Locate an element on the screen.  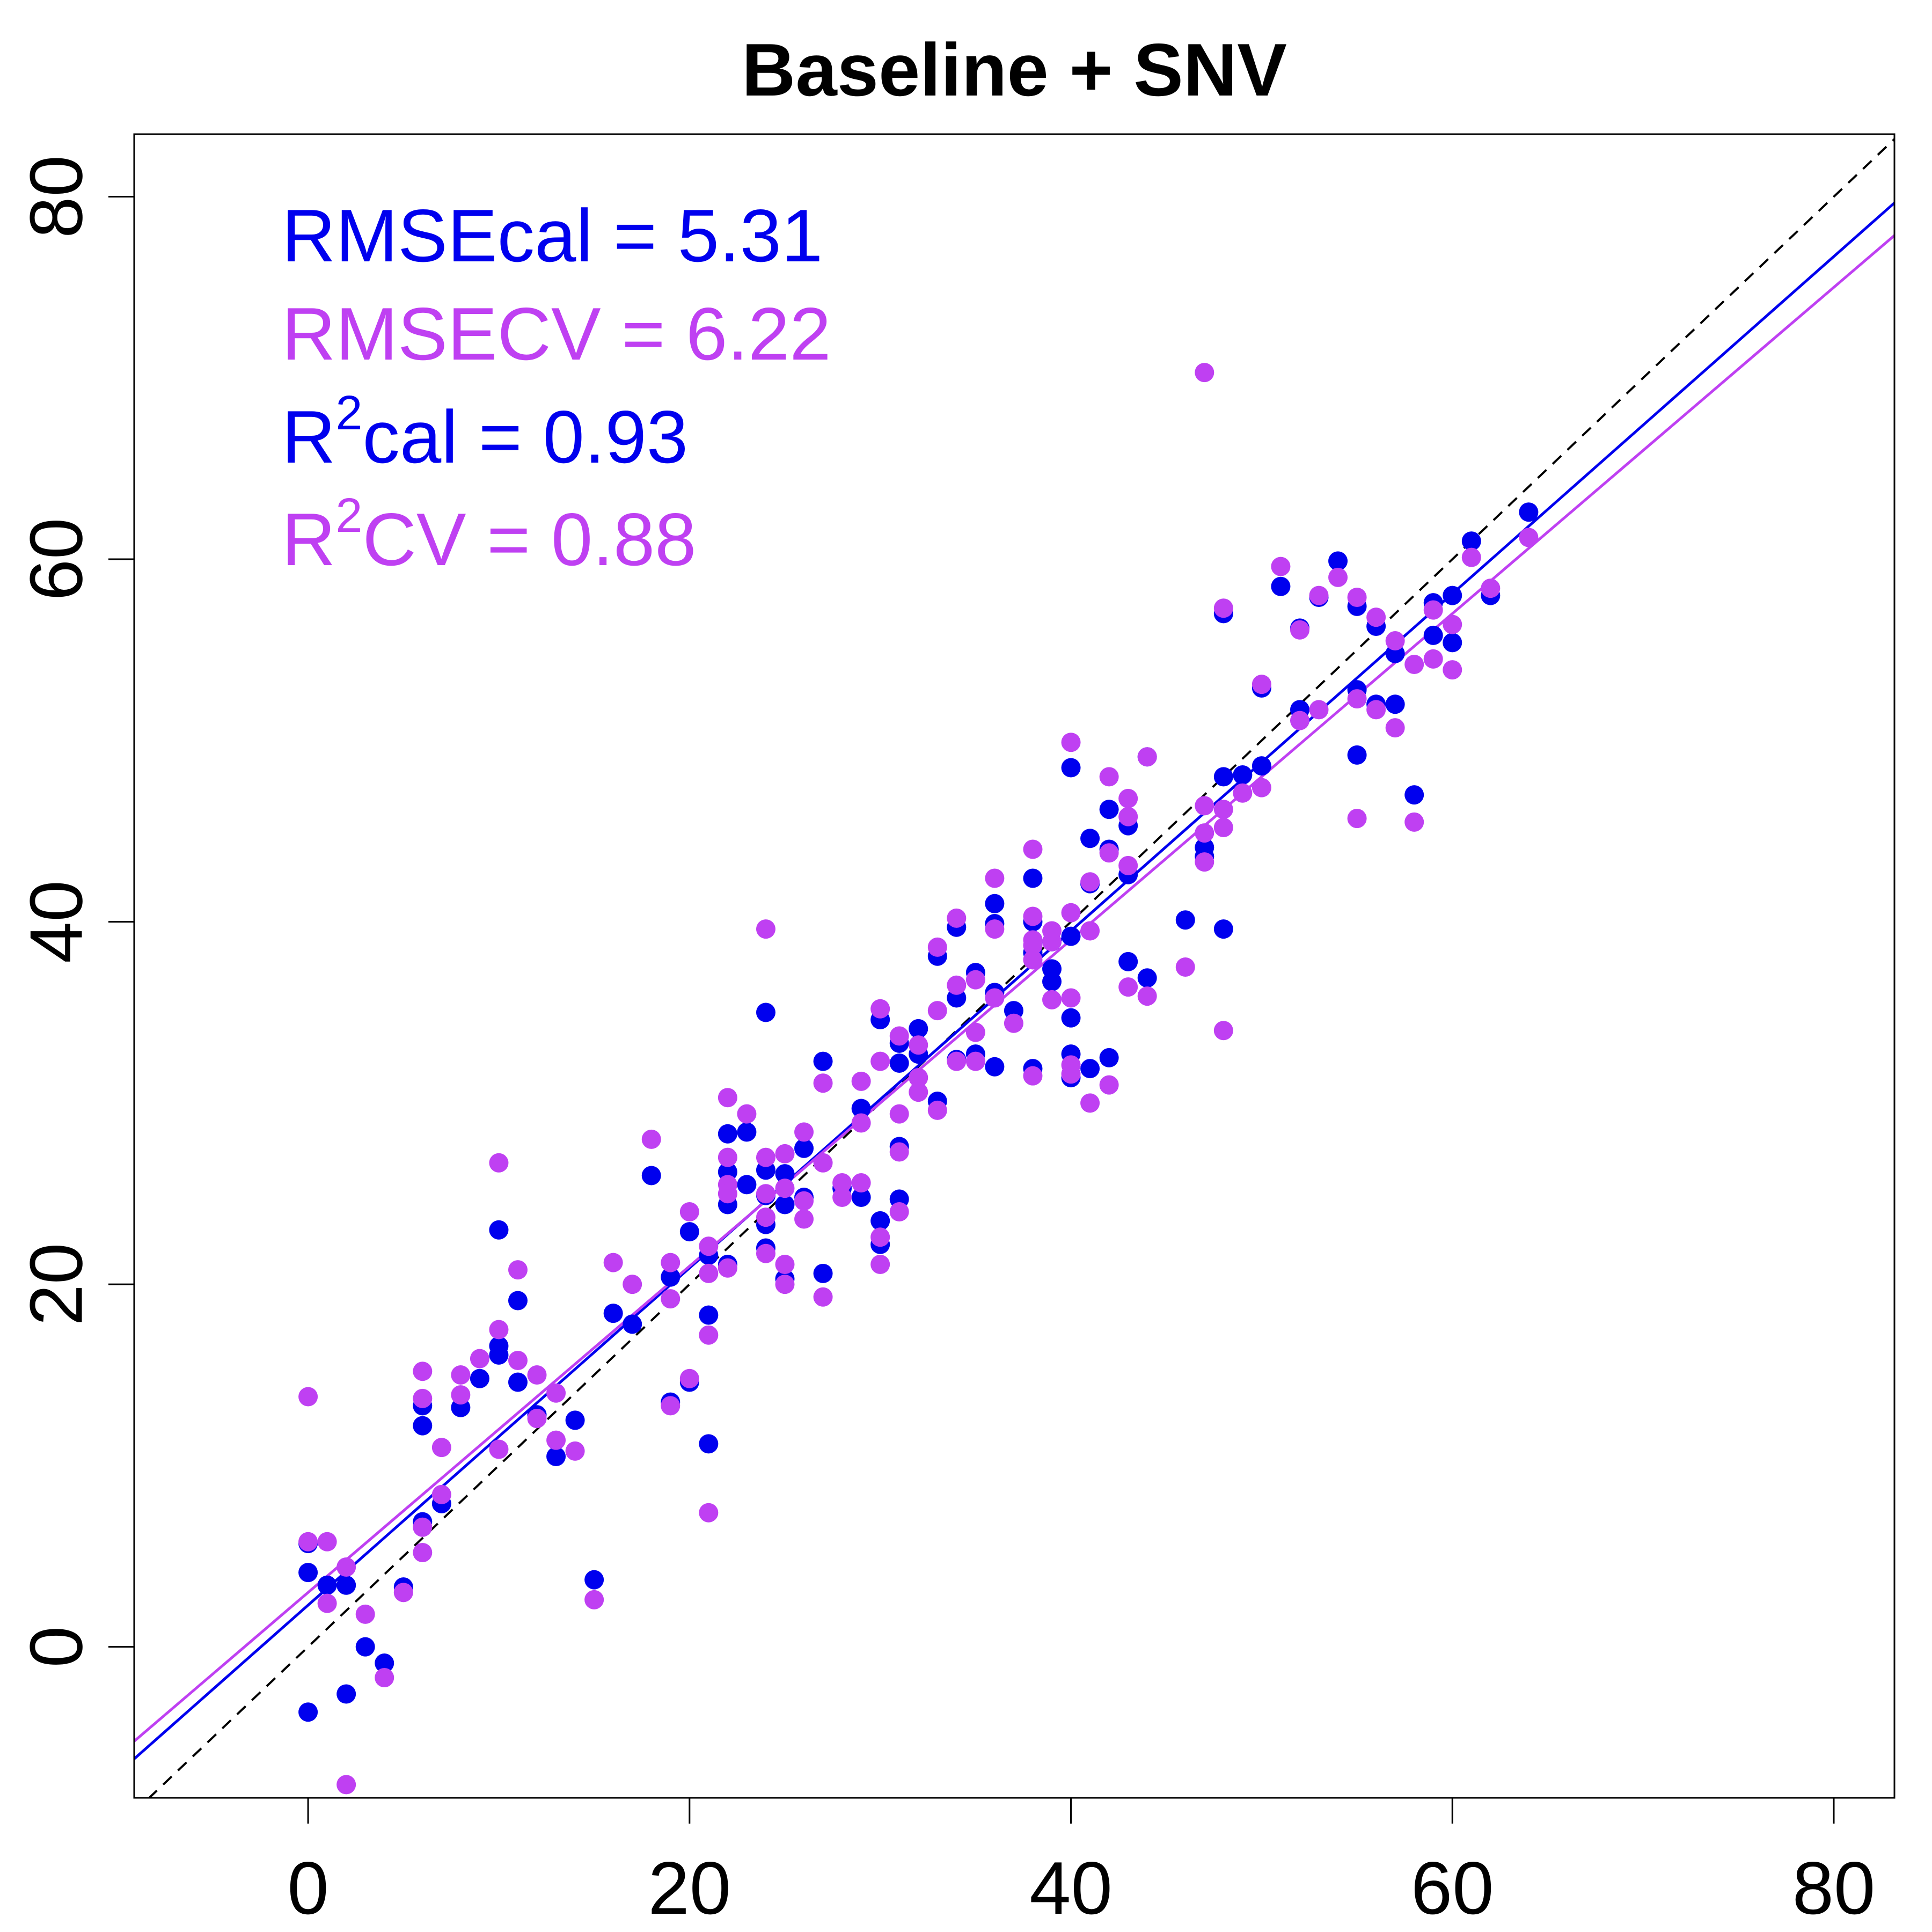
x-tick-label: 0 is located at coordinates (307, 1888).